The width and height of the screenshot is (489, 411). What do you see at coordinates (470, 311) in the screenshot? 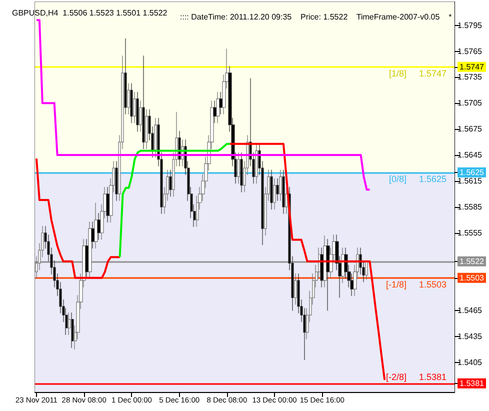
I see `y-tick-label: 1.5465` at bounding box center [470, 311].